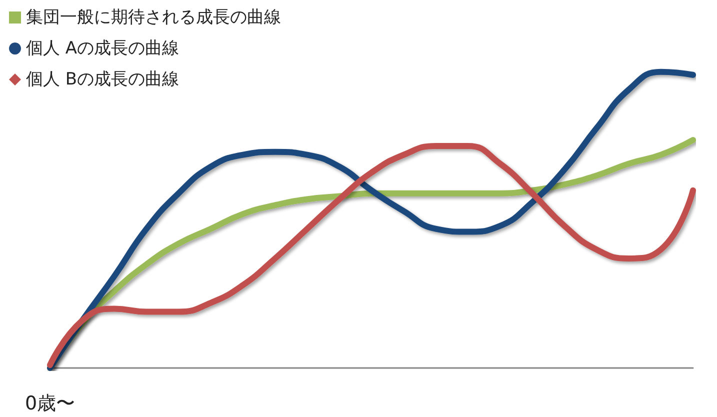 This screenshot has width=717, height=417. What do you see at coordinates (103, 80) in the screenshot?
I see `legend-label: 個人 Bの成長の曲線` at bounding box center [103, 80].